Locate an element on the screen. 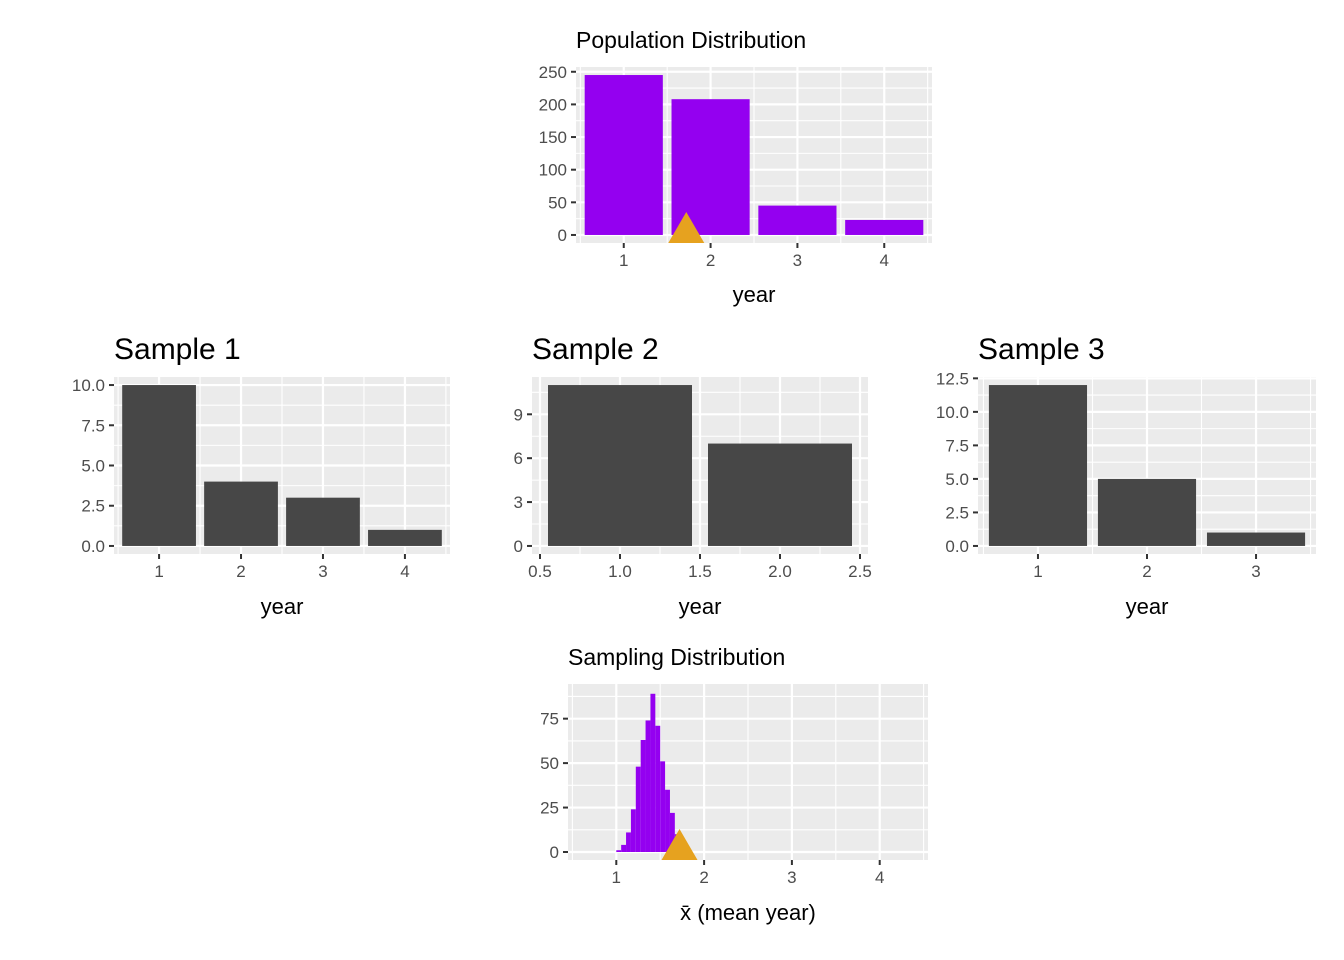  sample-3-x-axis: 1 2 3 is located at coordinates (1147, 567).